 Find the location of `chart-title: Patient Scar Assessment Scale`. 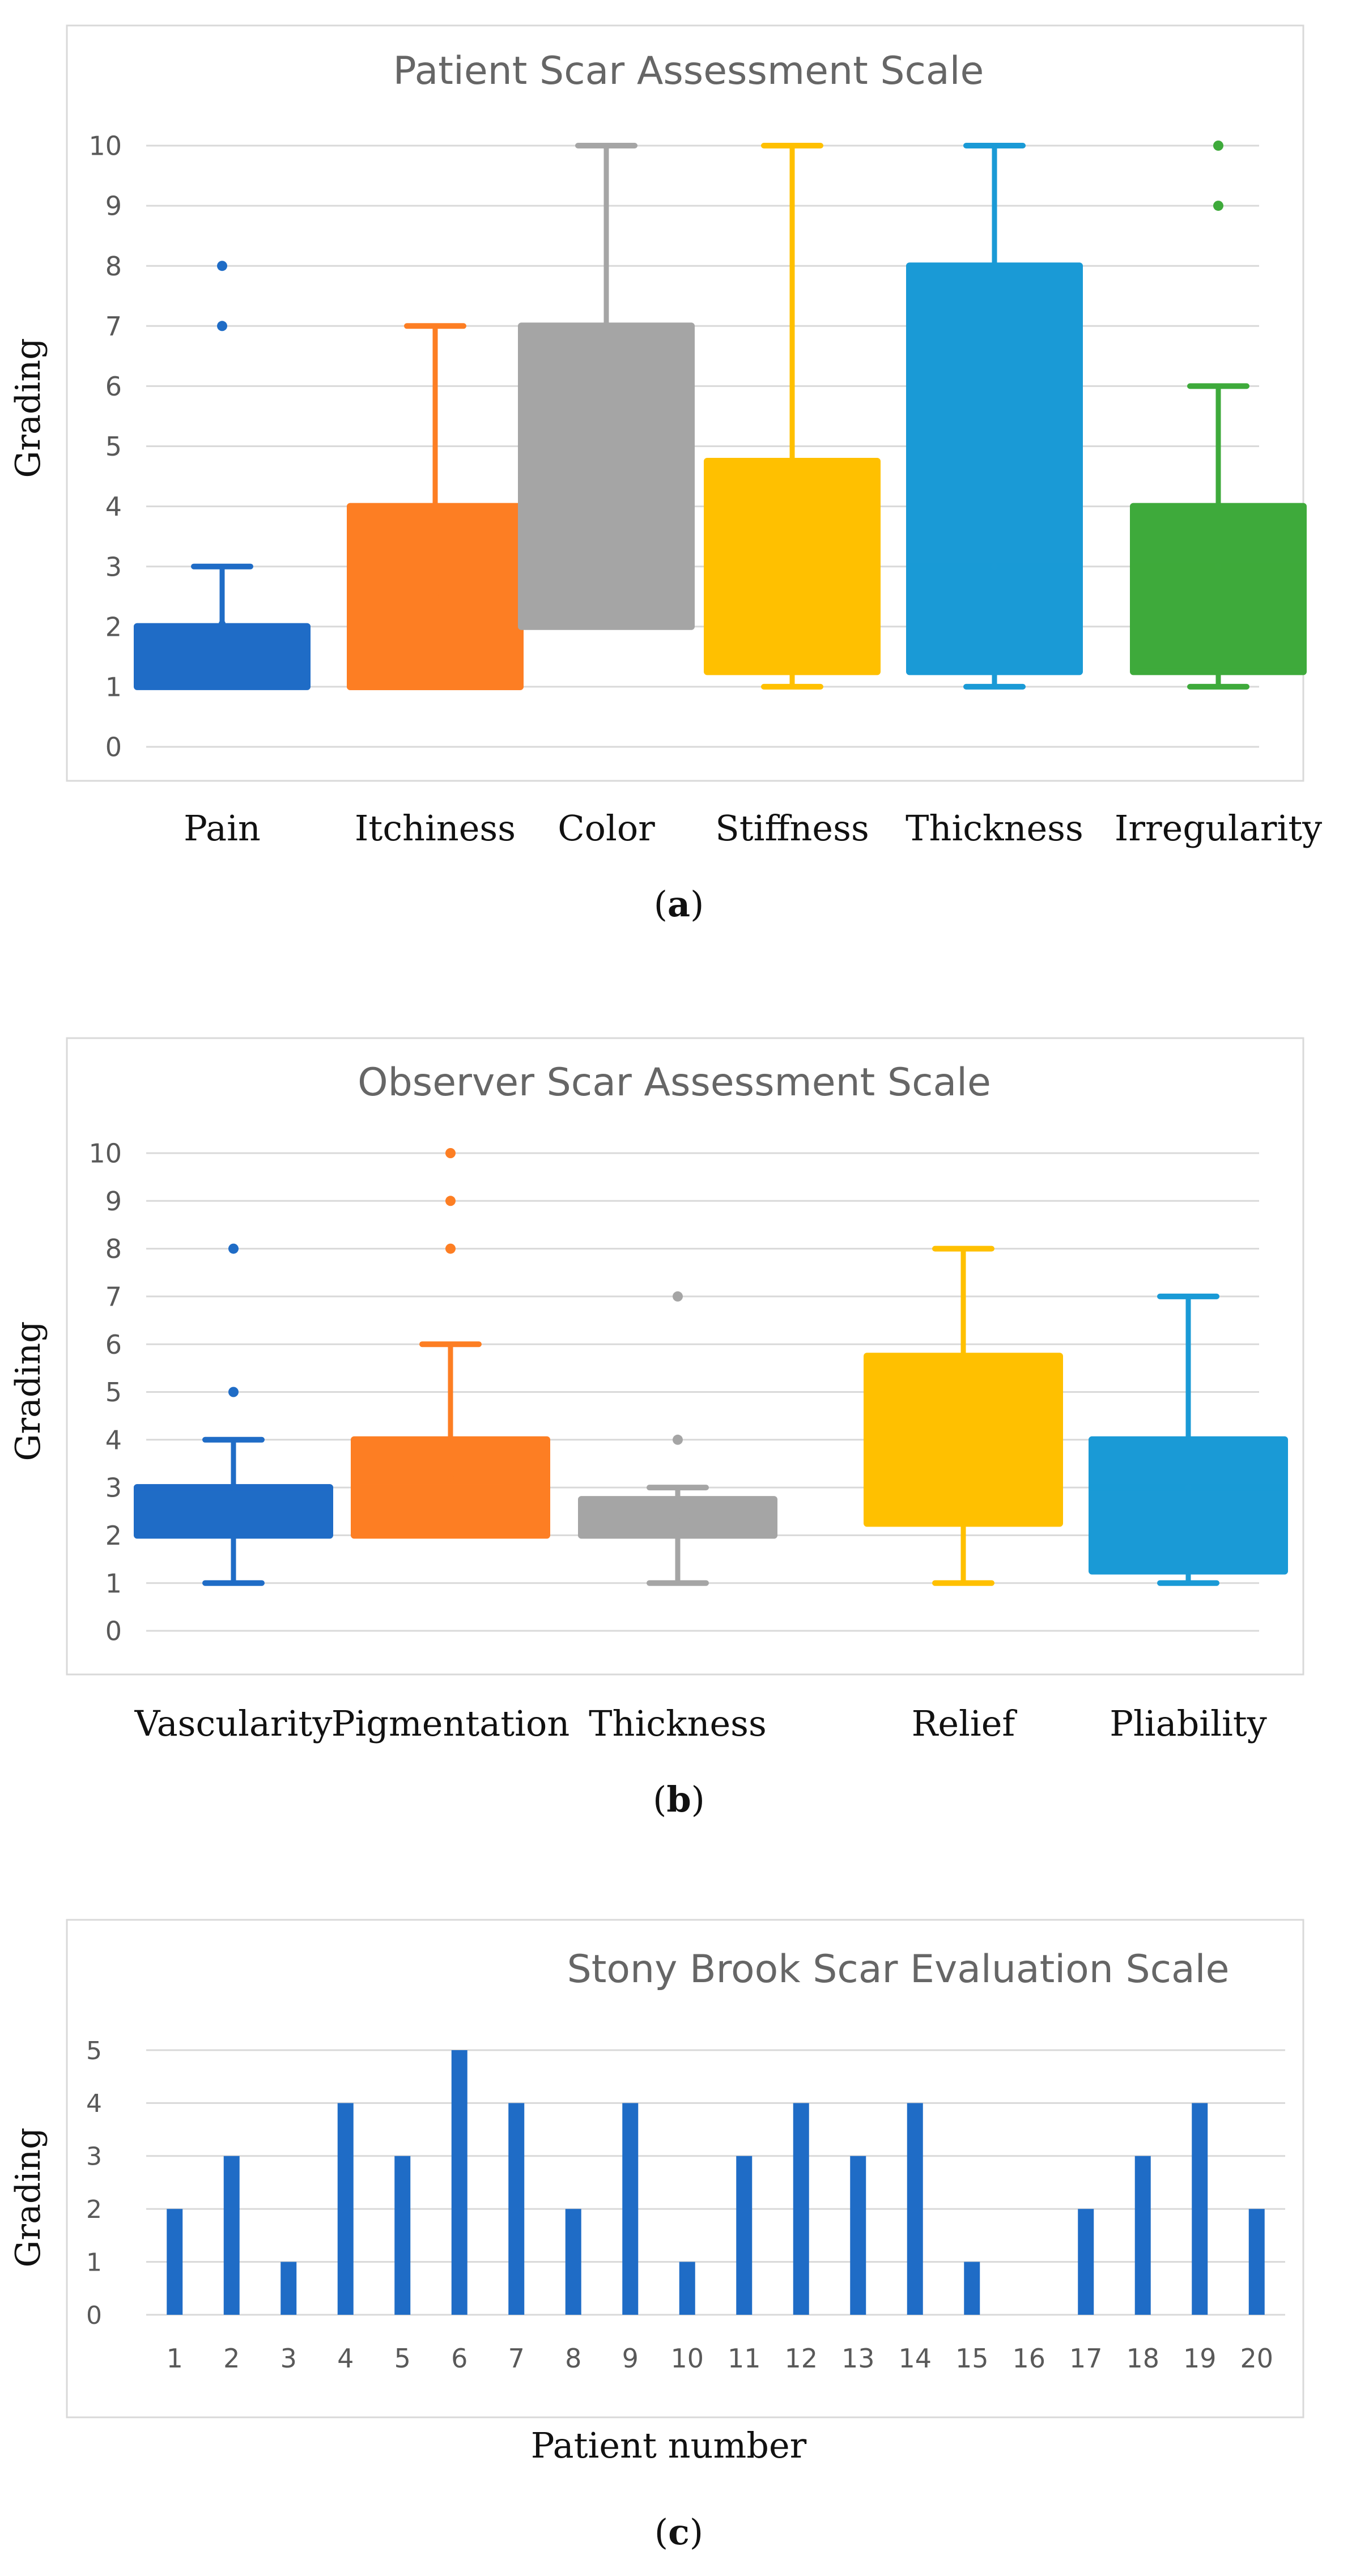

chart-title: Patient Scar Assessment Scale is located at coordinates (688, 71).